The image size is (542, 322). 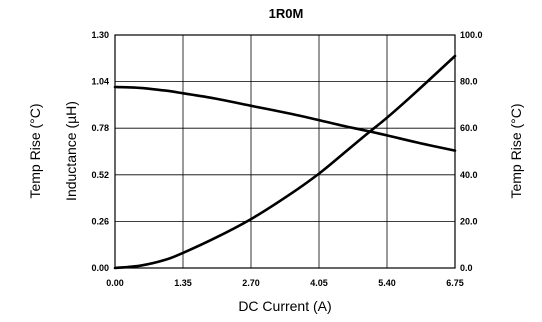 What do you see at coordinates (35, 150) in the screenshot?
I see `y-axis-outer-label: Temp Rise (°C)` at bounding box center [35, 150].